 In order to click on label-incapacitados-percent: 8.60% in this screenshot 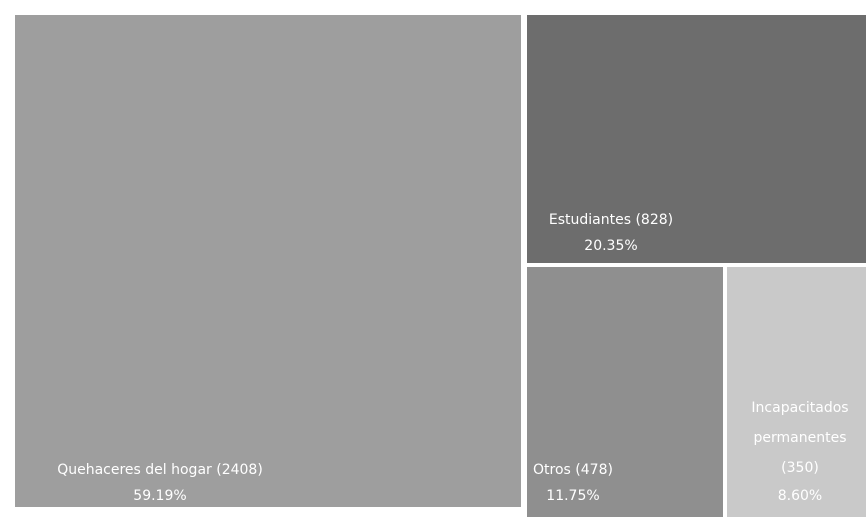, I will do `click(800, 496)`.